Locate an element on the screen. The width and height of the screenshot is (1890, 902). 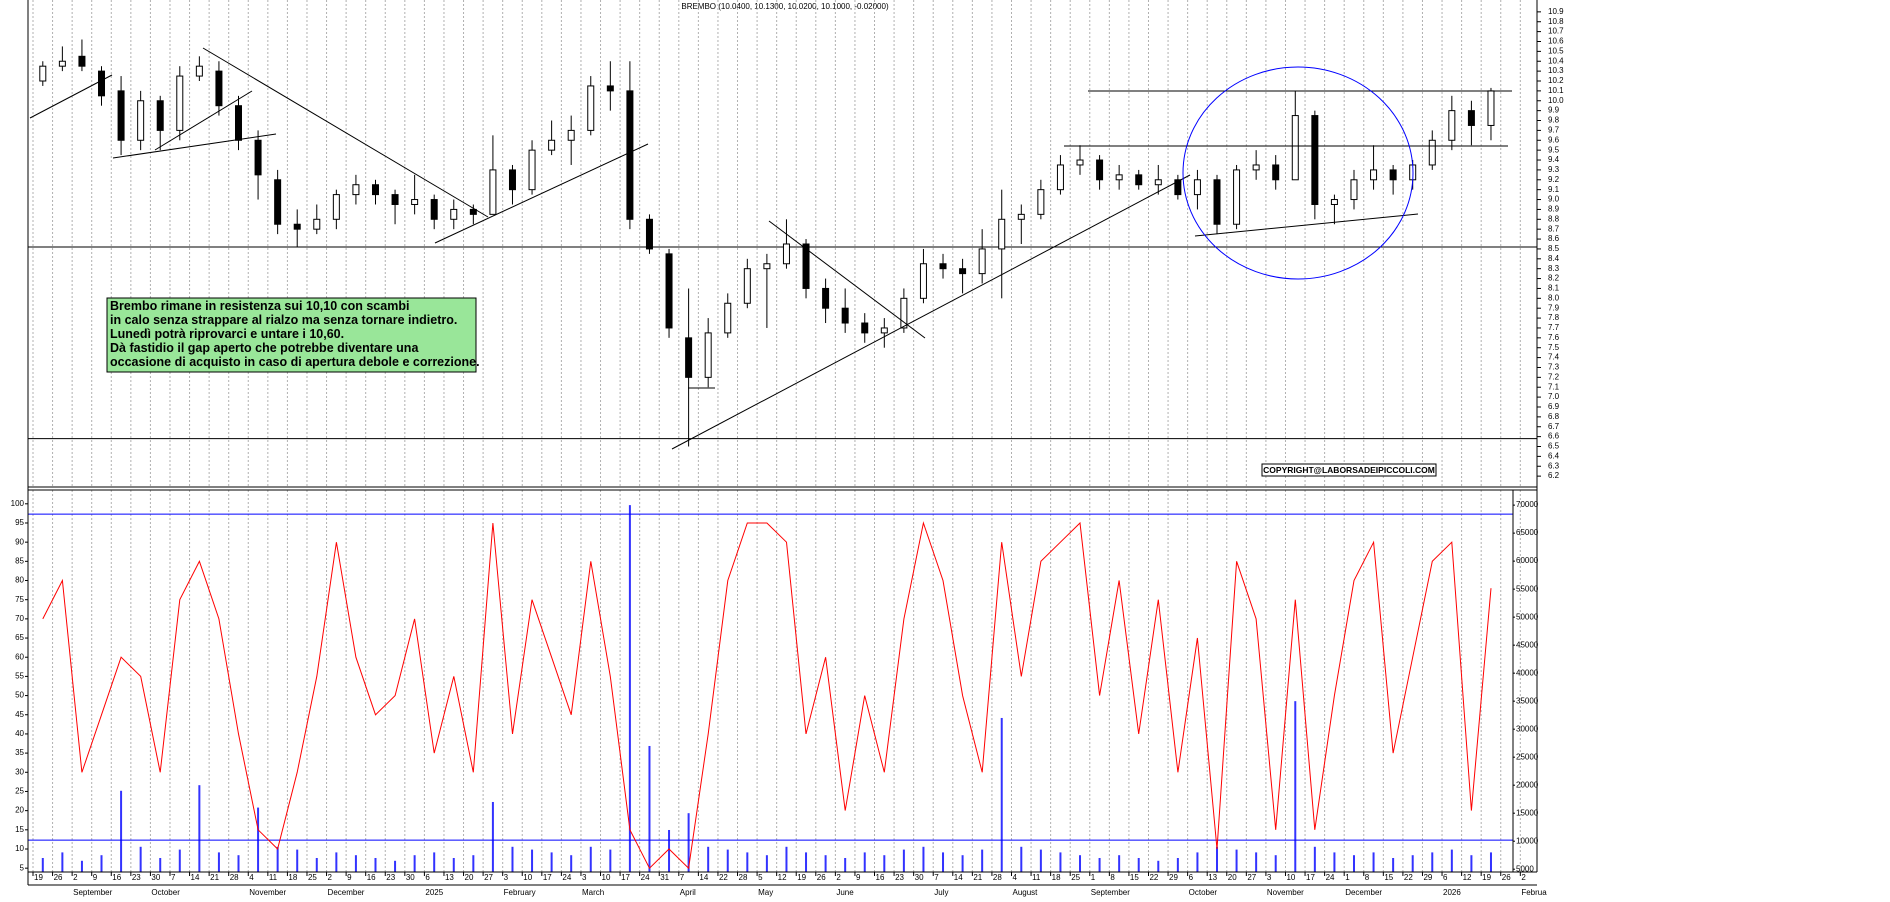
x-tick-label: 29 is located at coordinates (1427, 877).